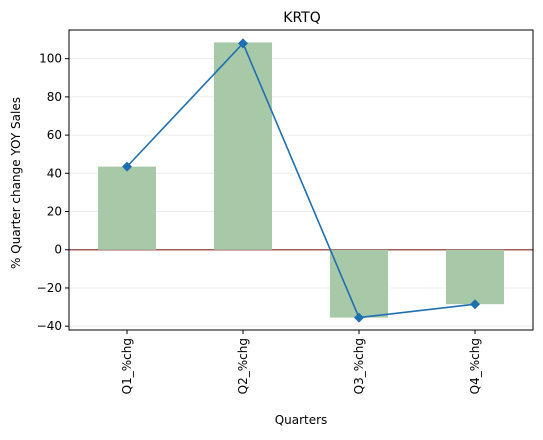  What do you see at coordinates (127, 208) in the screenshot?
I see `bar-Q1_%chg` at bounding box center [127, 208].